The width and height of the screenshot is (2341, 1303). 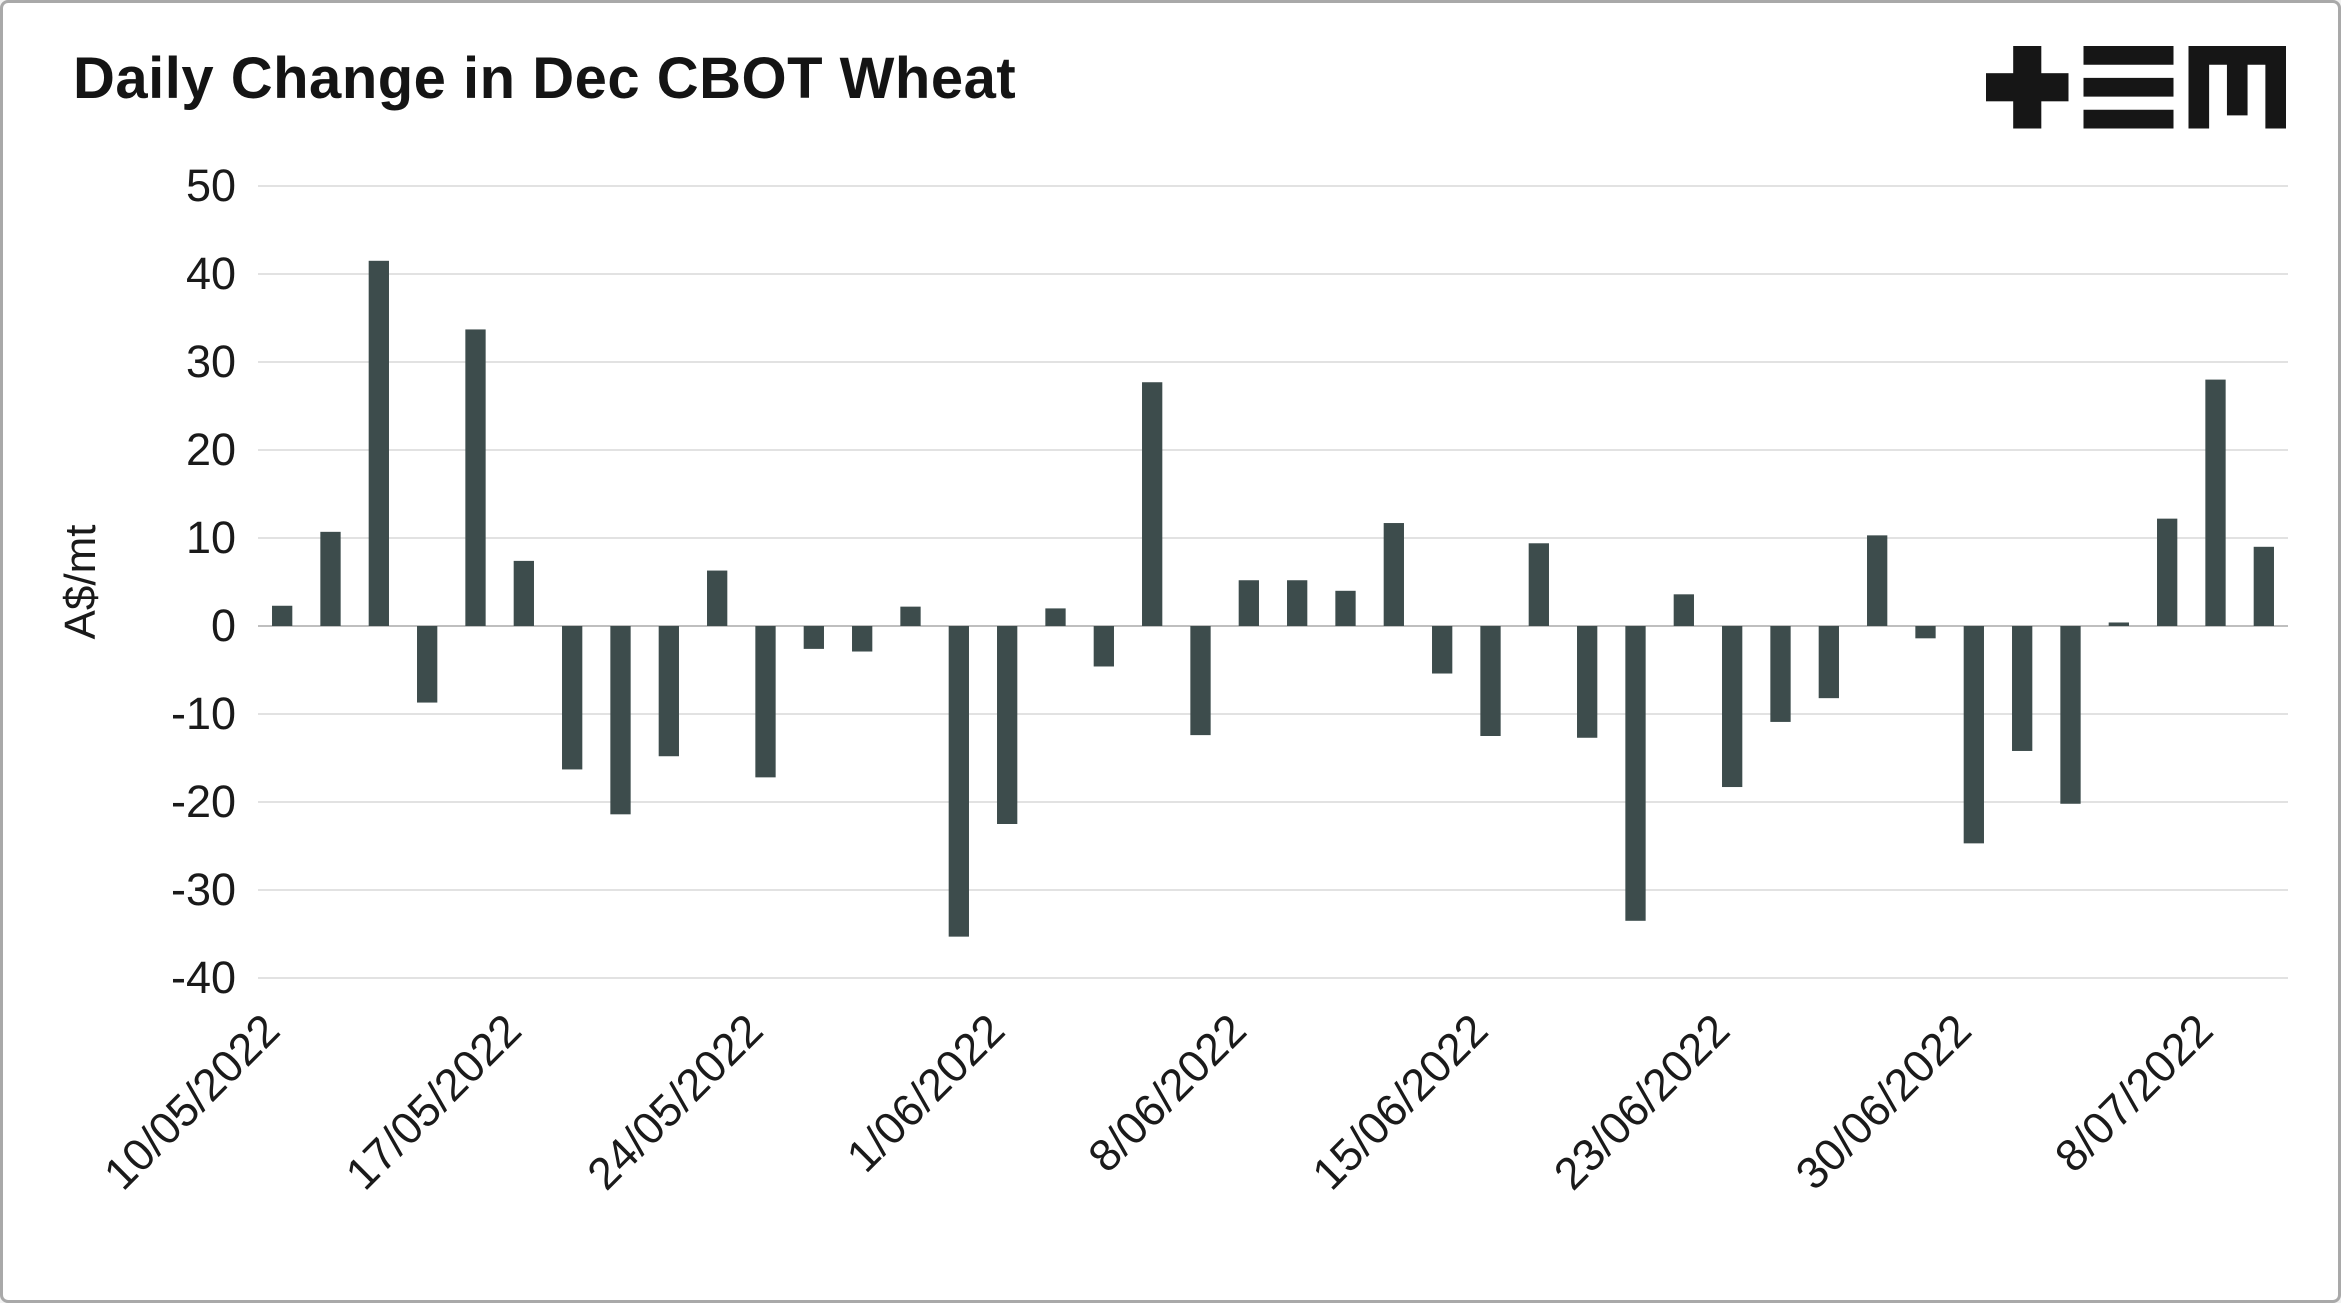 What do you see at coordinates (1641, 1101) in the screenshot?
I see `x-tick-label: 23/06/2022` at bounding box center [1641, 1101].